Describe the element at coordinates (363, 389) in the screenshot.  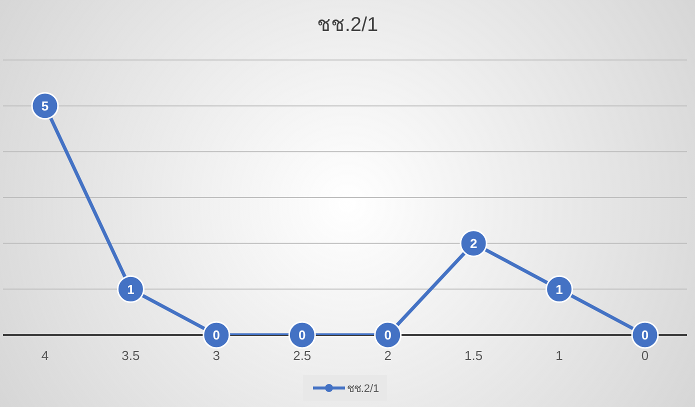
I see `legend-label: ชช.2/1` at that location.